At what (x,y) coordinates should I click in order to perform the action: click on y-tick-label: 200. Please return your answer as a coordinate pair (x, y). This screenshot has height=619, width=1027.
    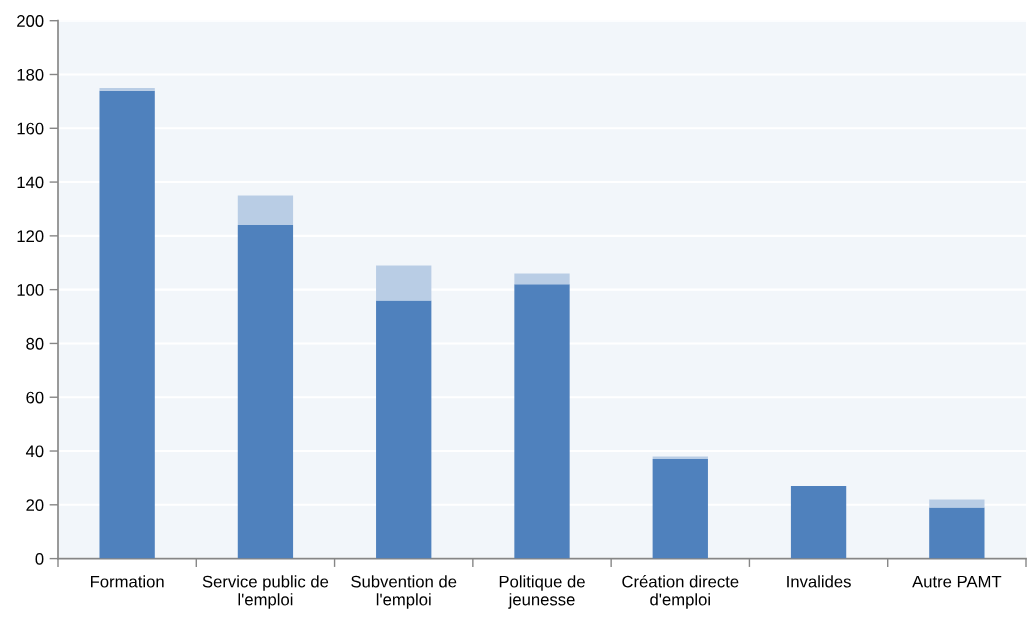
    Looking at the image, I should click on (30, 21).